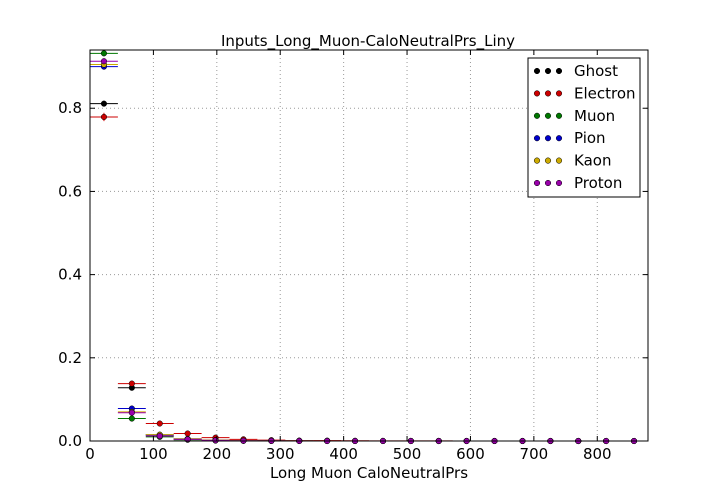  What do you see at coordinates (368, 41) in the screenshot?
I see `chart-title: Inputs_Long_Muon-CaloNeutralPrs_Liny` at bounding box center [368, 41].